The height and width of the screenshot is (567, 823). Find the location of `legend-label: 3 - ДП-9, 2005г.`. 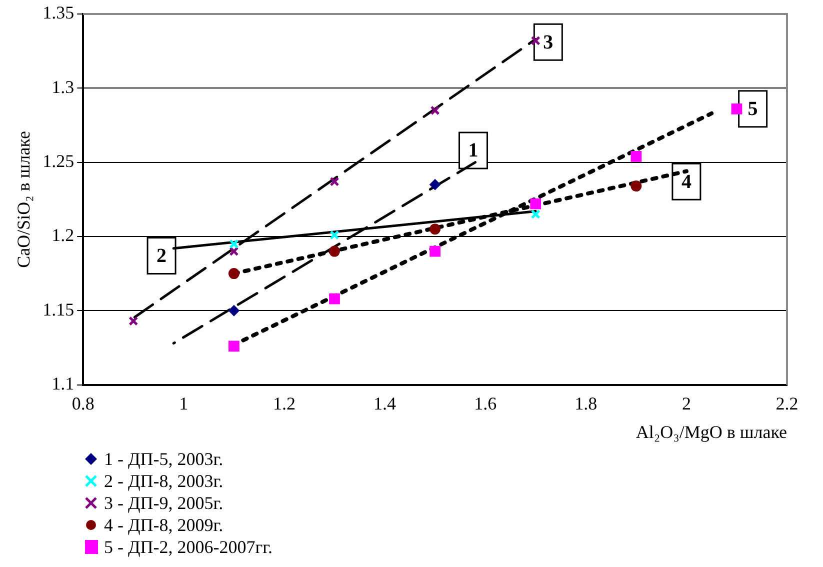

legend-label: 3 - ДП-9, 2005г. is located at coordinates (164, 503).